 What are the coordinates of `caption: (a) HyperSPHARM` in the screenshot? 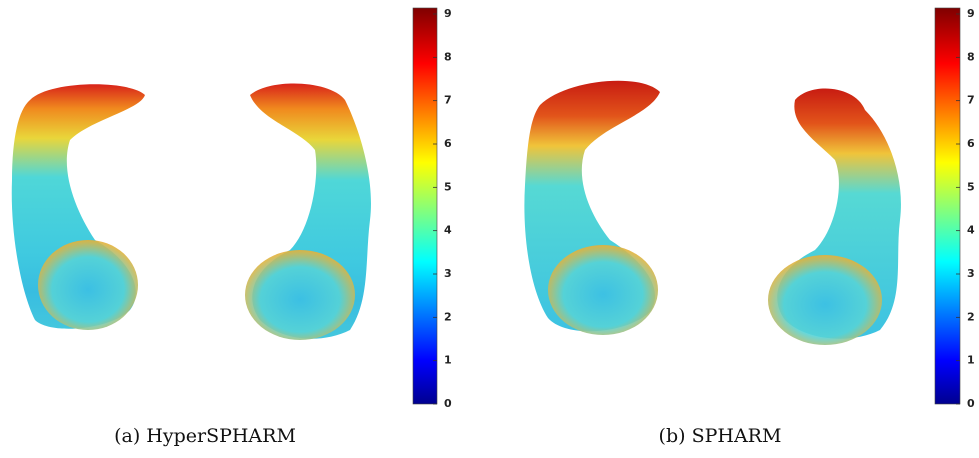 It's located at (205, 436).